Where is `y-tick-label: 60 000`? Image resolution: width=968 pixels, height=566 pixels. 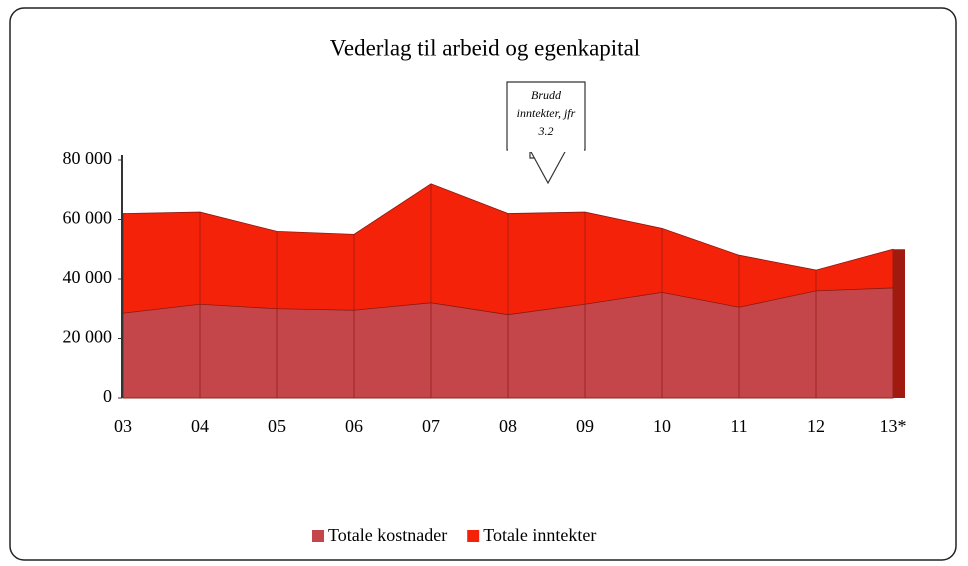 y-tick-label: 60 000 is located at coordinates (88, 218).